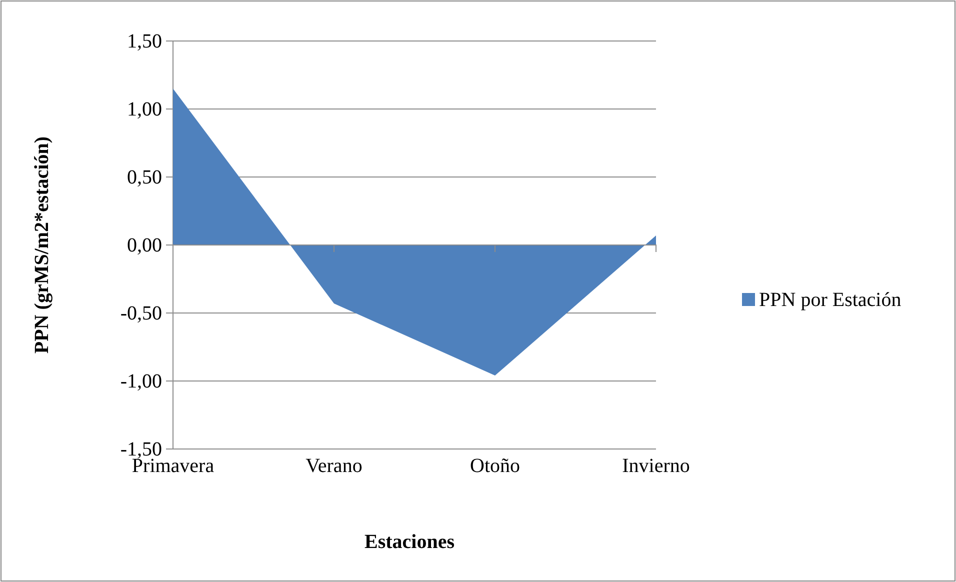 The image size is (956, 582). What do you see at coordinates (141, 313) in the screenshot?
I see `y-tick-label: -0,50` at bounding box center [141, 313].